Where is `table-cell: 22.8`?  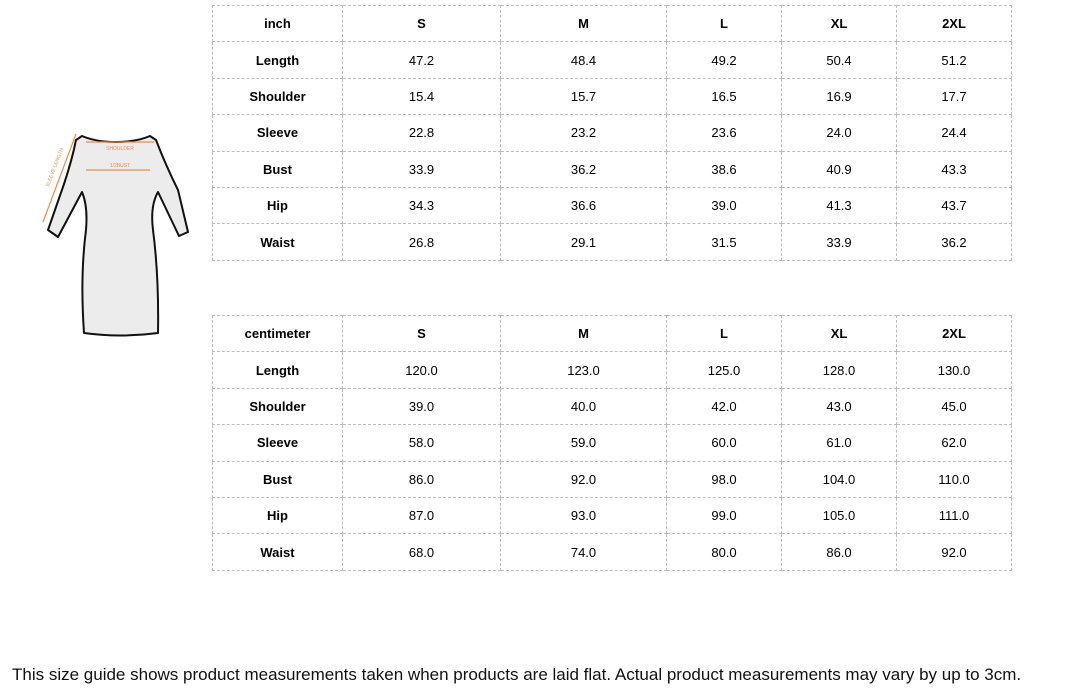
table-cell: 22.8 is located at coordinates (421, 133).